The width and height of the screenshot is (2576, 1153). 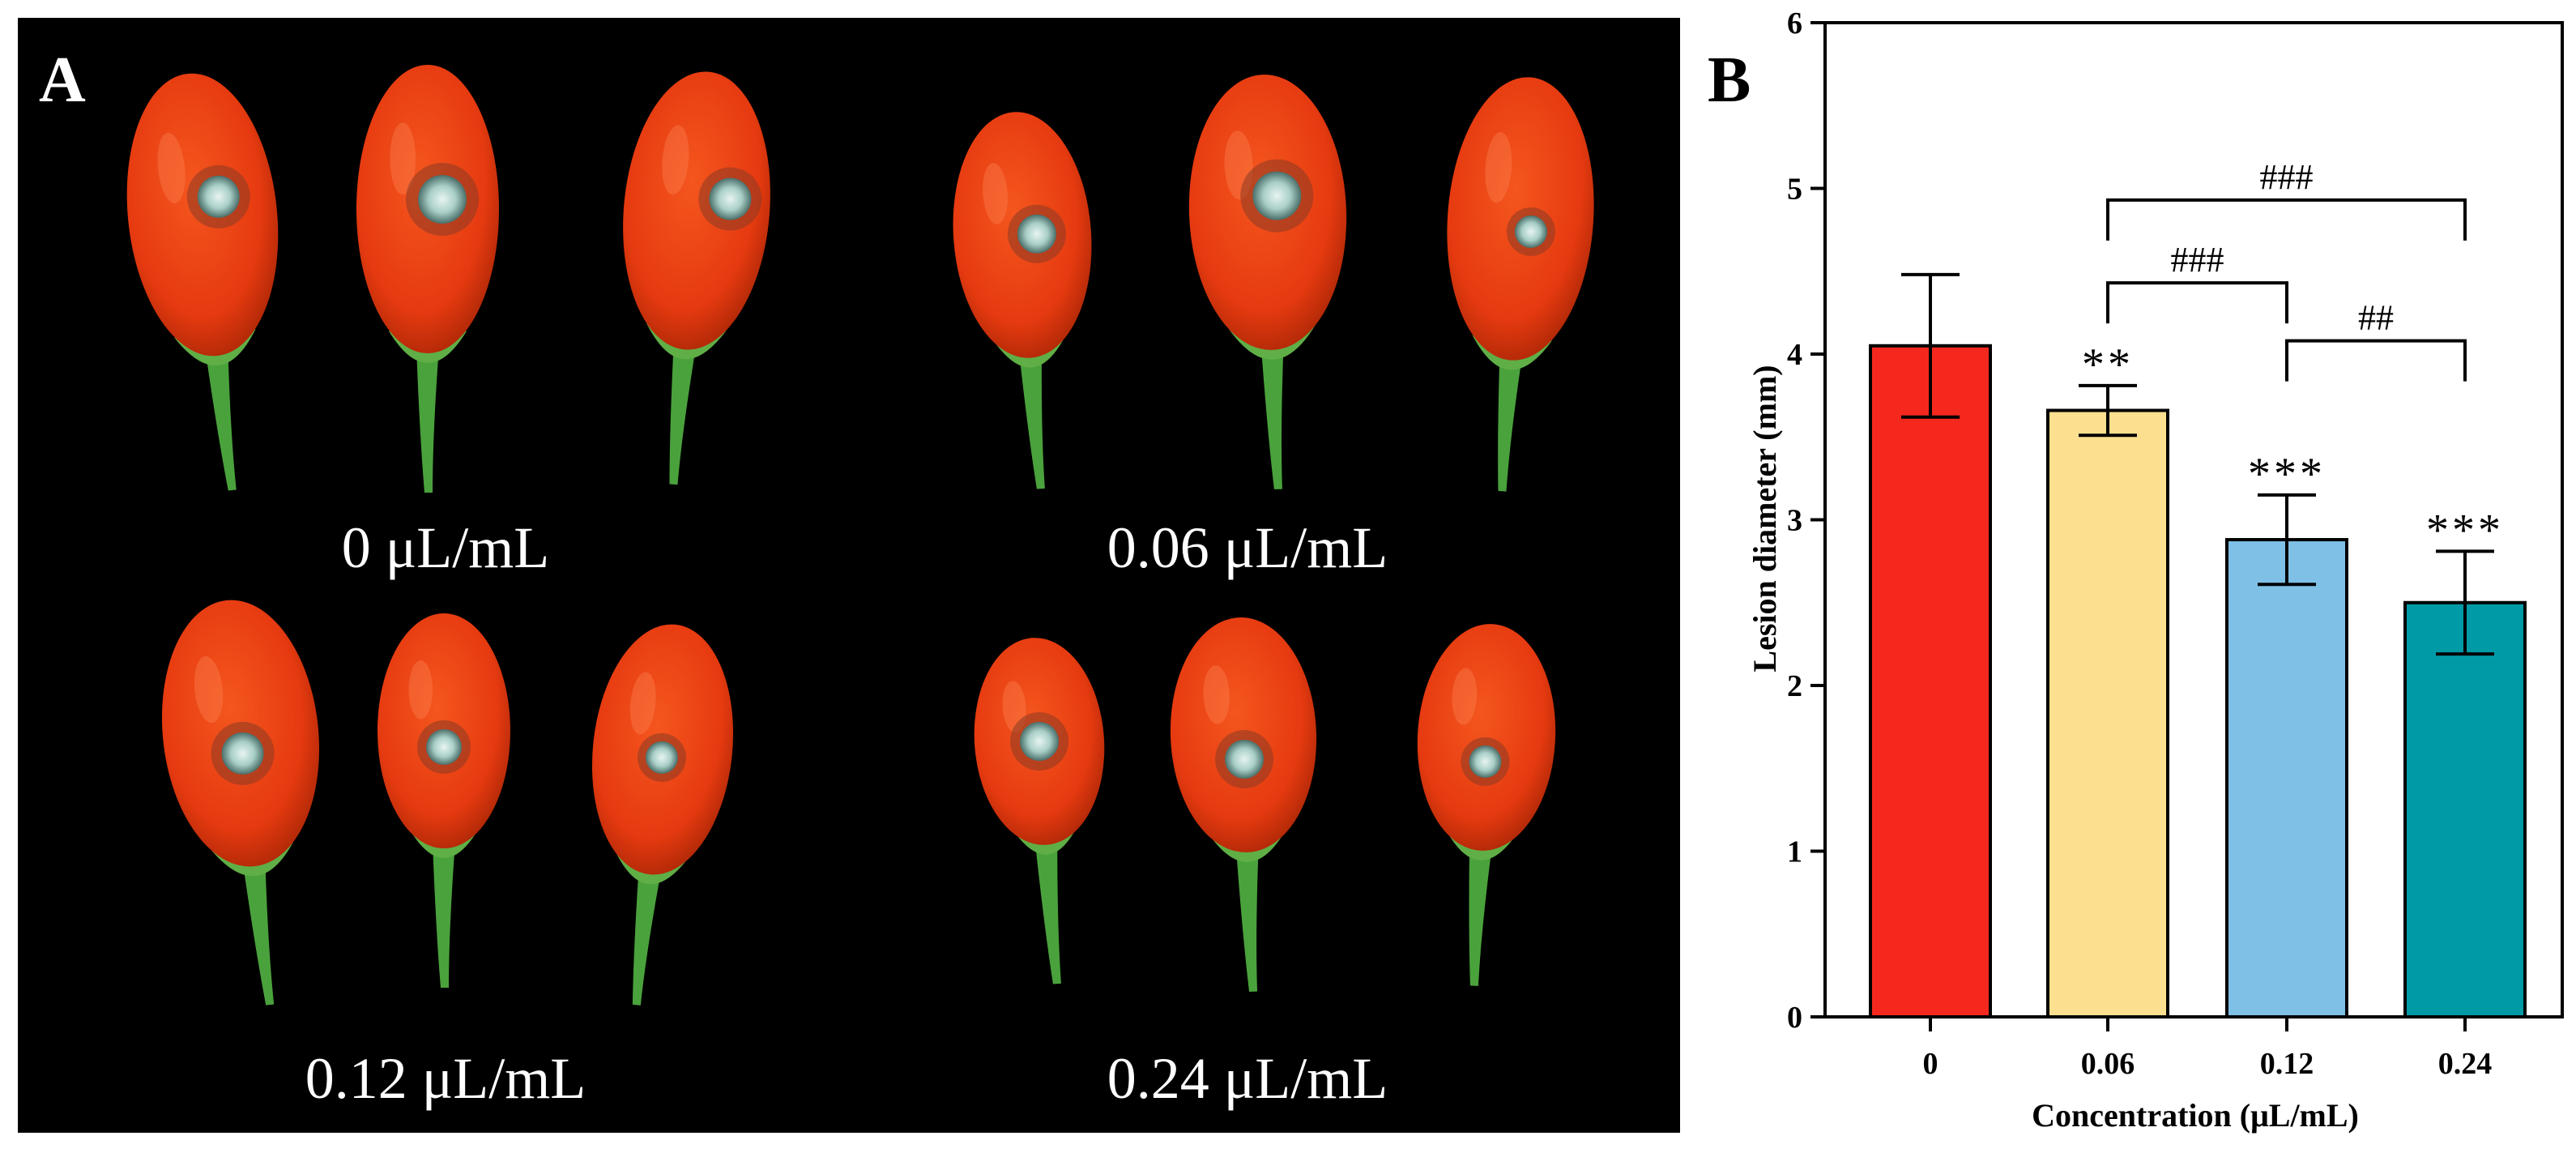 I want to click on y-tick-label: 3, so click(x=1795, y=521).